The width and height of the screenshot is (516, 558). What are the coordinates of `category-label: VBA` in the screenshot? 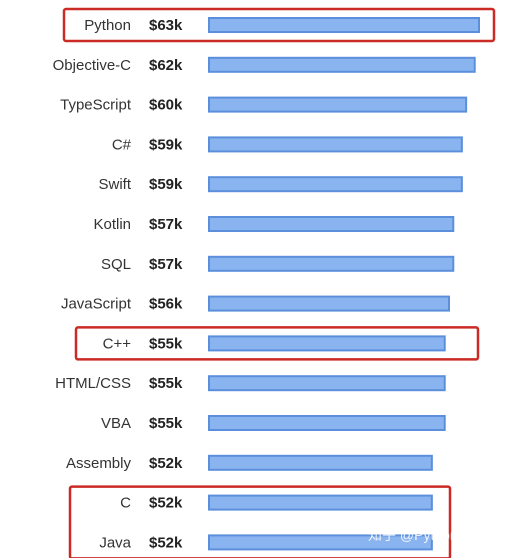 It's located at (116, 423).